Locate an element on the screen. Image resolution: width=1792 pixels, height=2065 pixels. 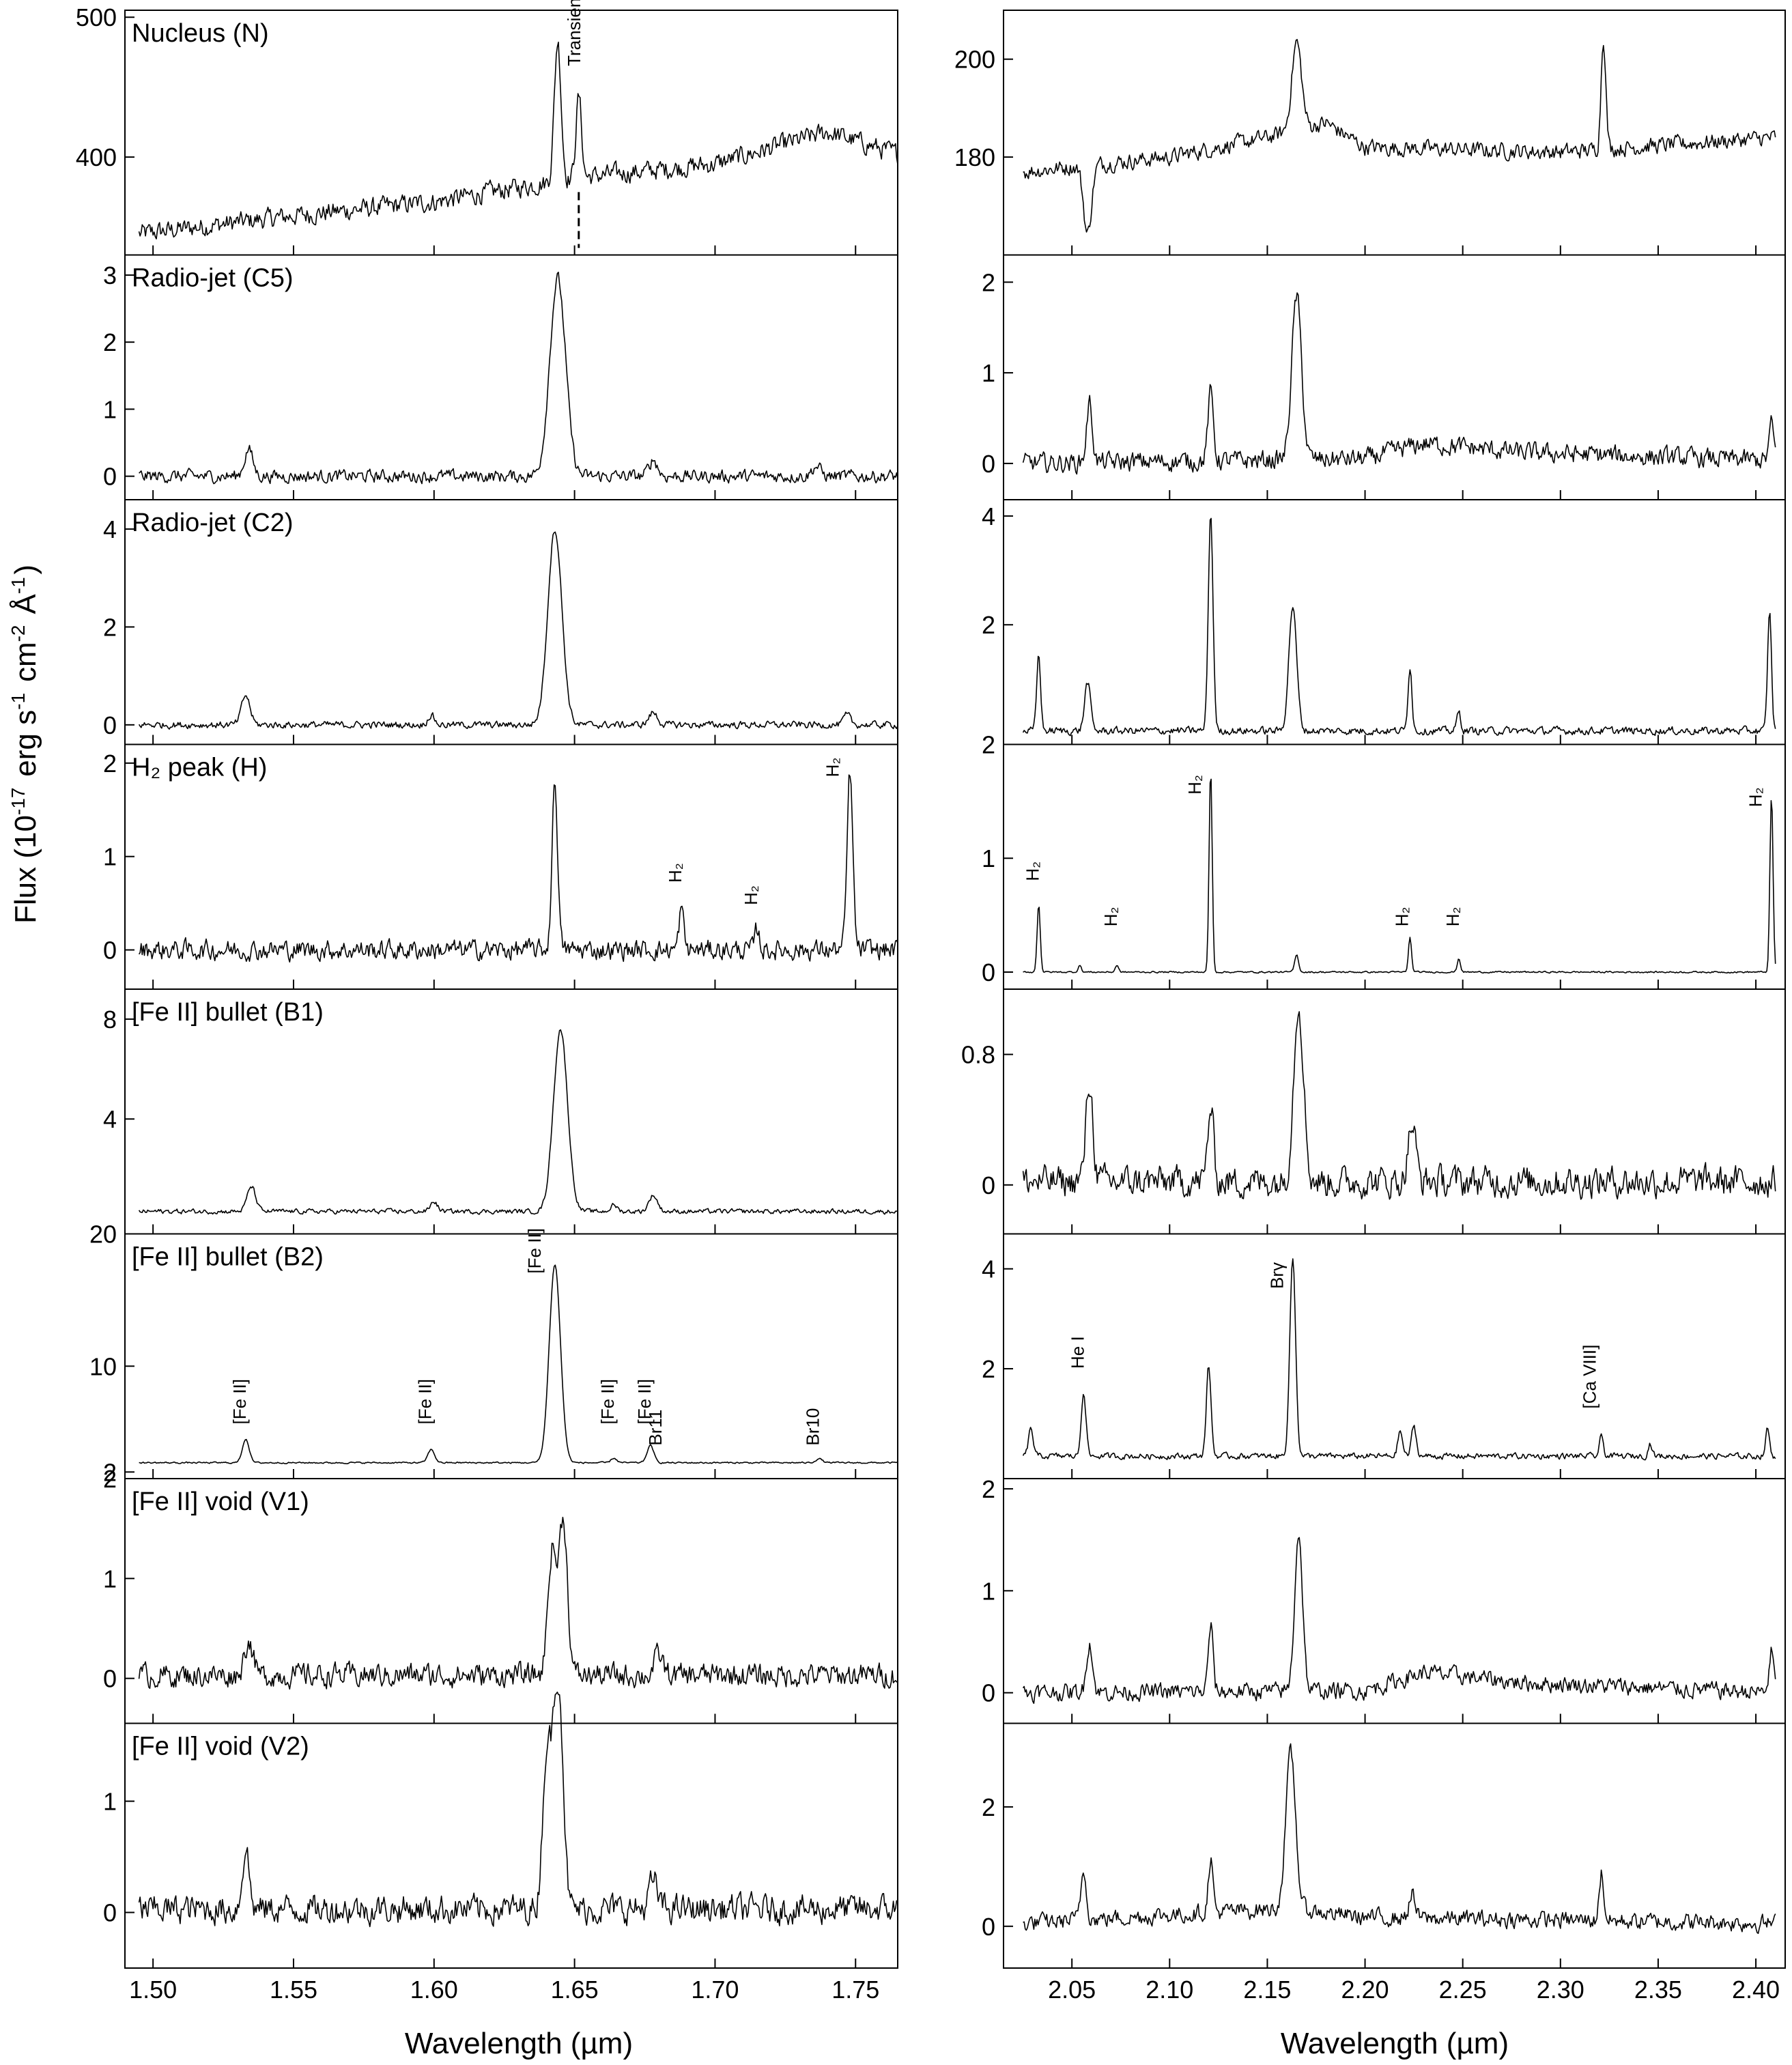
y-tick-label: 180 is located at coordinates (974, 157).